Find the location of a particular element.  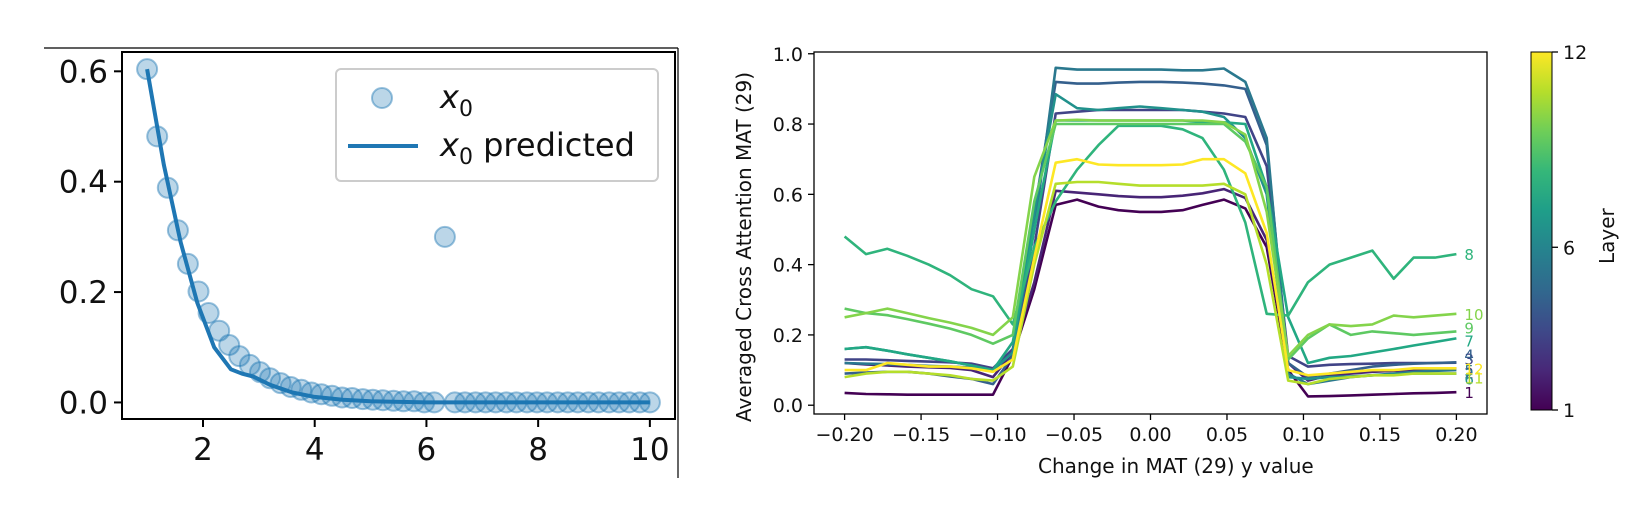

layer-end-label-10: 10 is located at coordinates (1473, 315).